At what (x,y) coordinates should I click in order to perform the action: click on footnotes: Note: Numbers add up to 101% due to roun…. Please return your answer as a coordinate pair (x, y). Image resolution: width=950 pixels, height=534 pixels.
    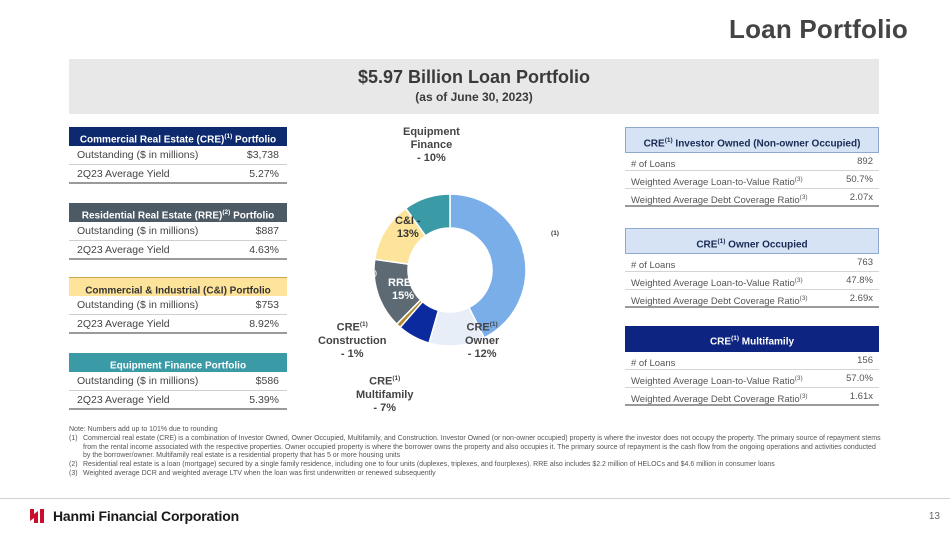
    Looking at the image, I should click on (475, 452).